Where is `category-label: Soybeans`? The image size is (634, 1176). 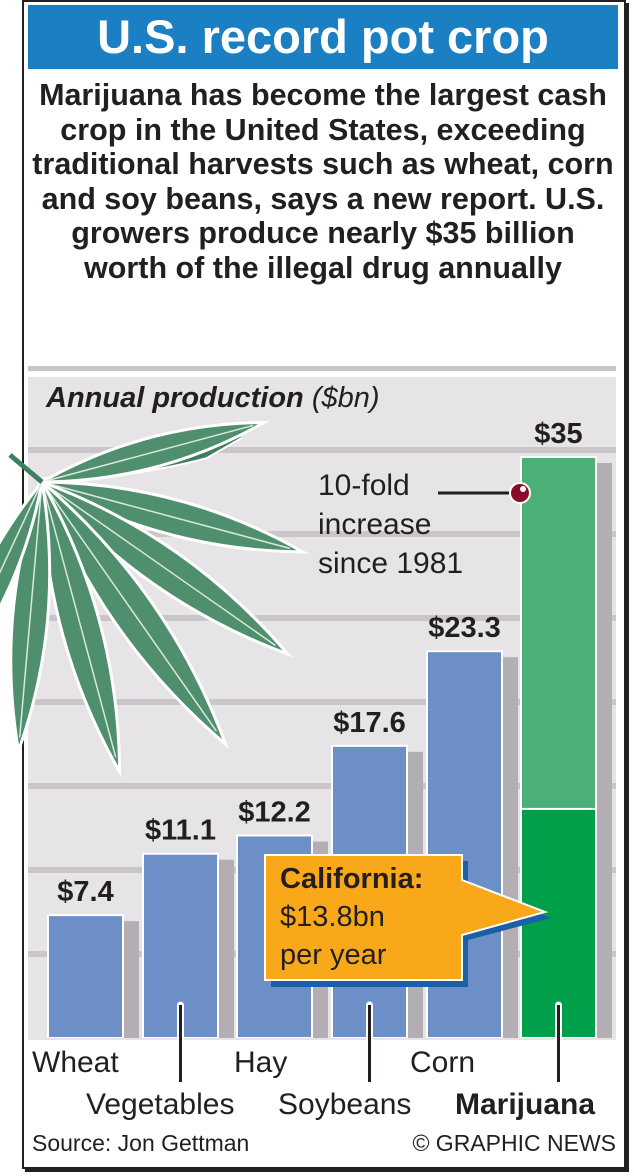 category-label: Soybeans is located at coordinates (345, 1104).